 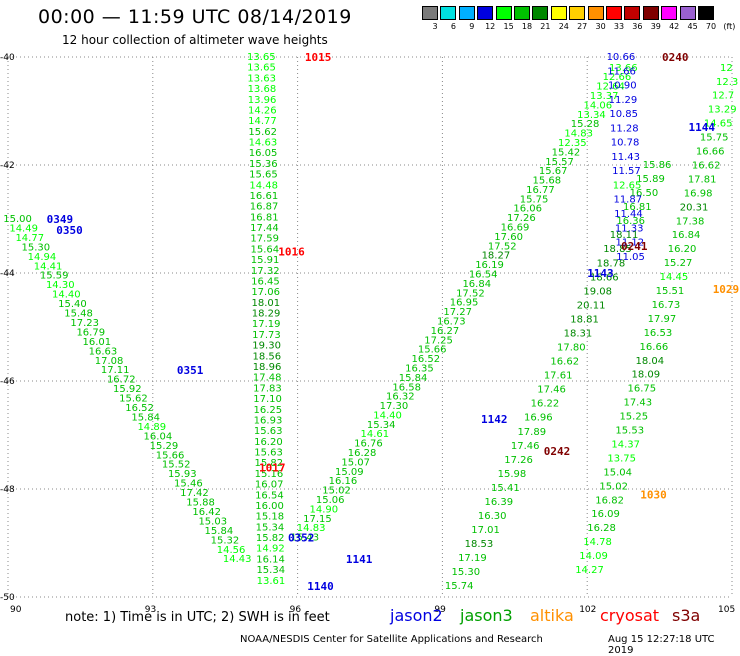 What do you see at coordinates (266, 303) in the screenshot?
I see `swh-value-label: 18.01` at bounding box center [266, 303].